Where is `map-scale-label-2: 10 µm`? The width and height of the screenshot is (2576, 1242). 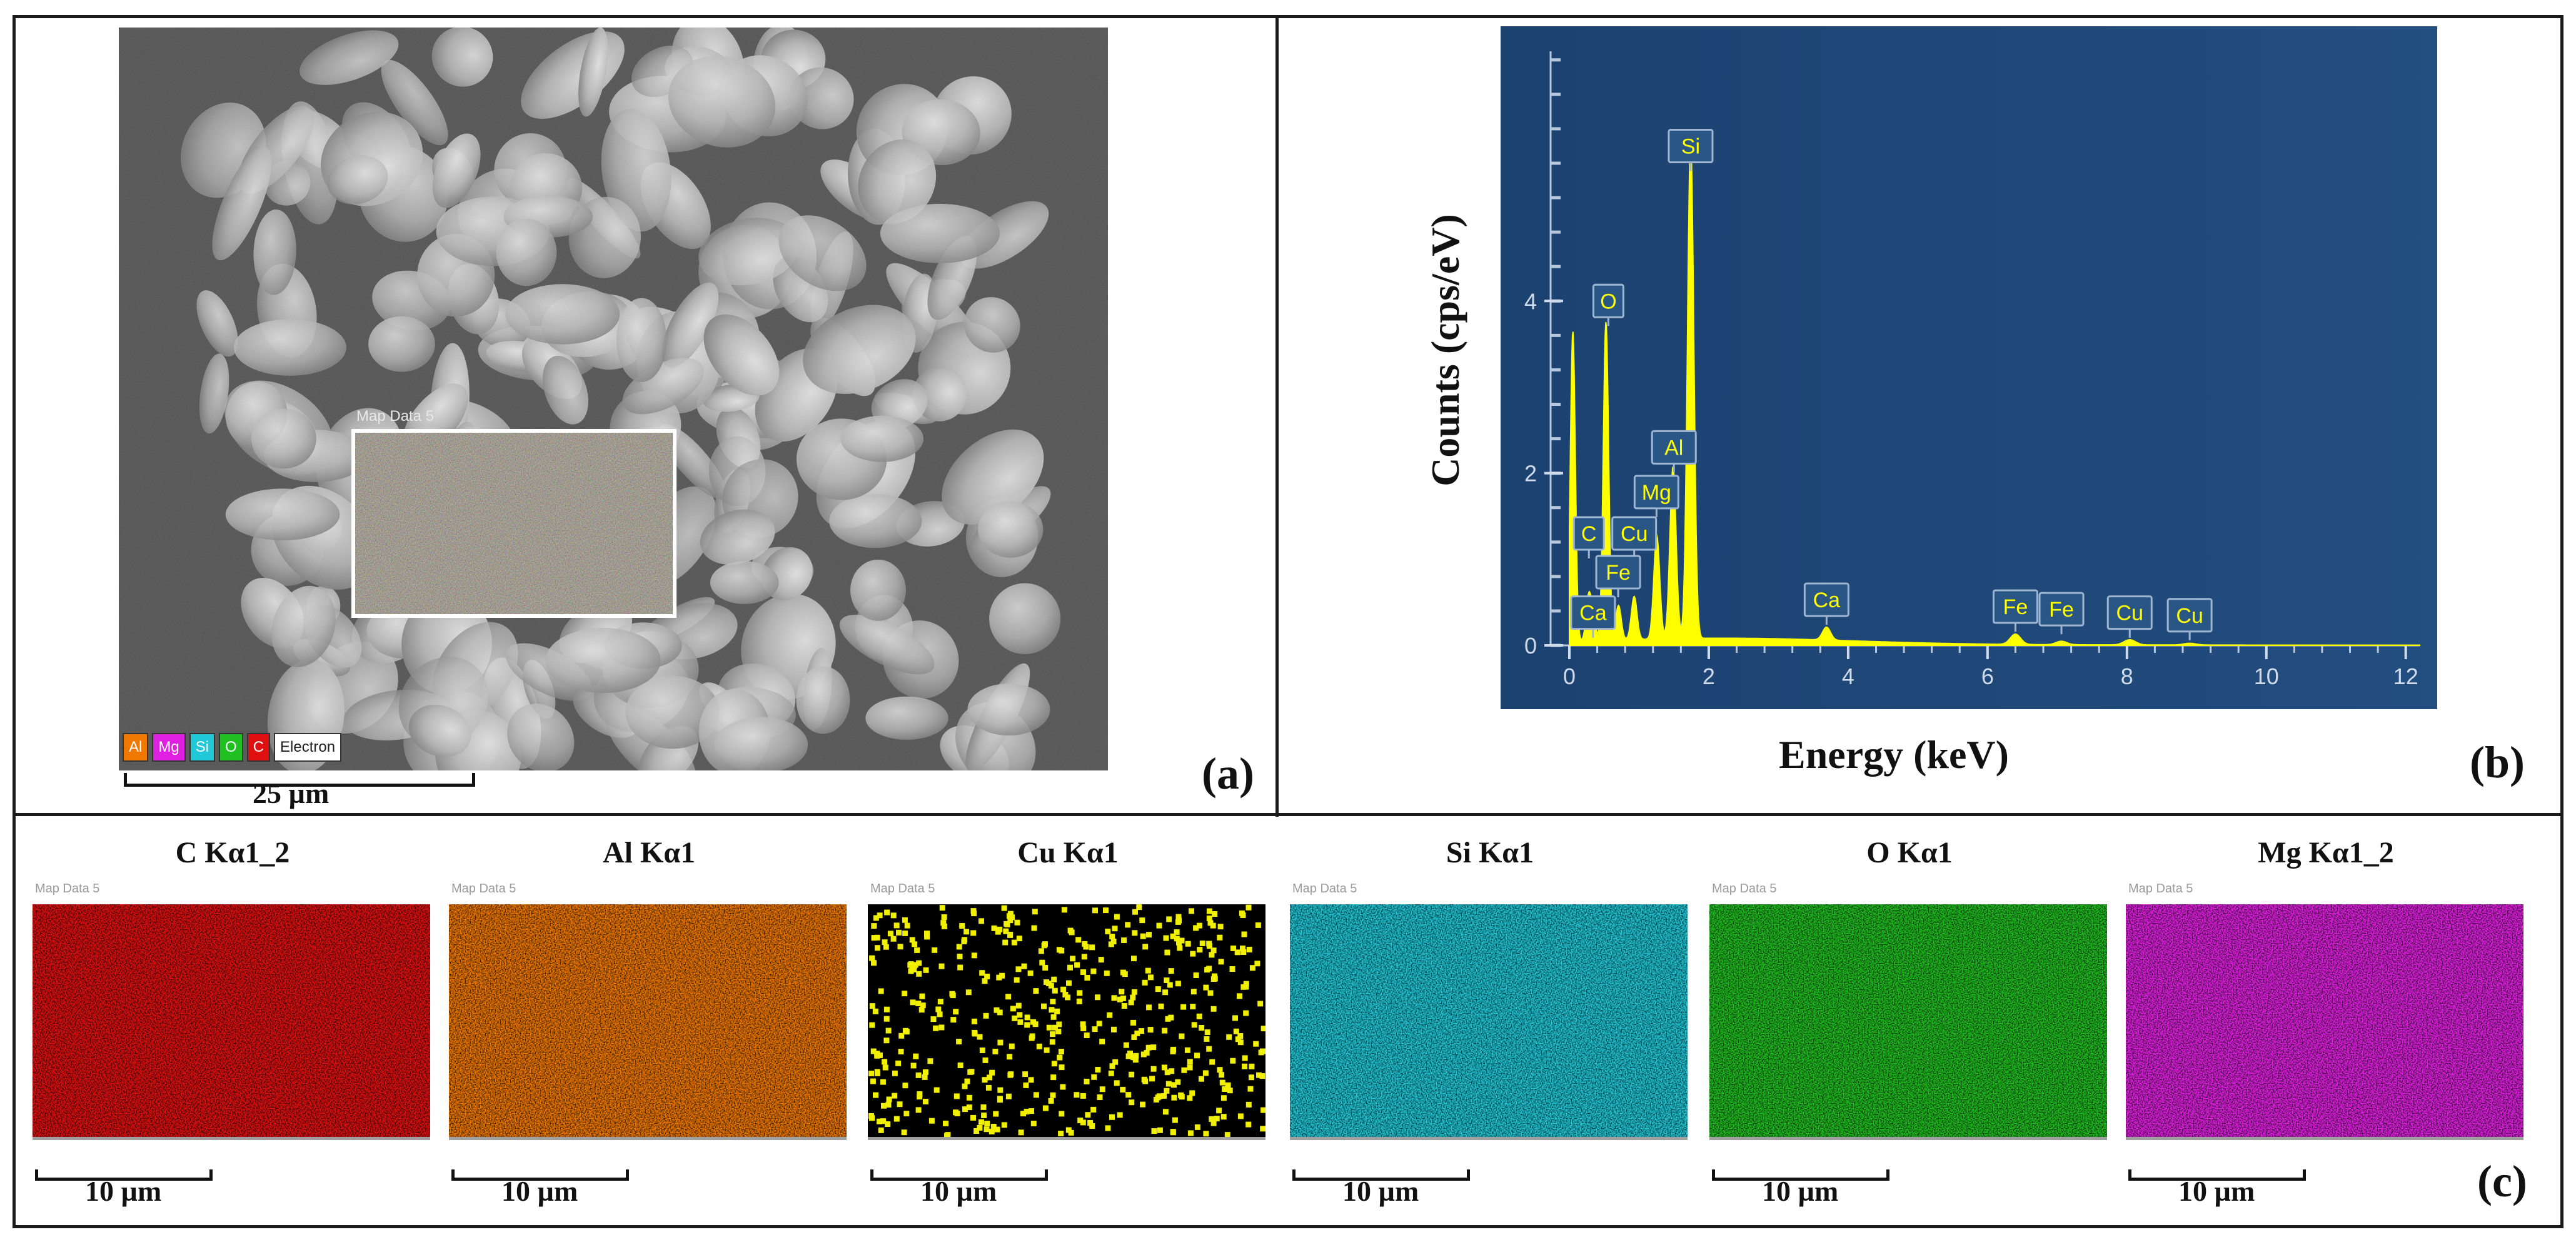
map-scale-label-2: 10 µm is located at coordinates (958, 1191).